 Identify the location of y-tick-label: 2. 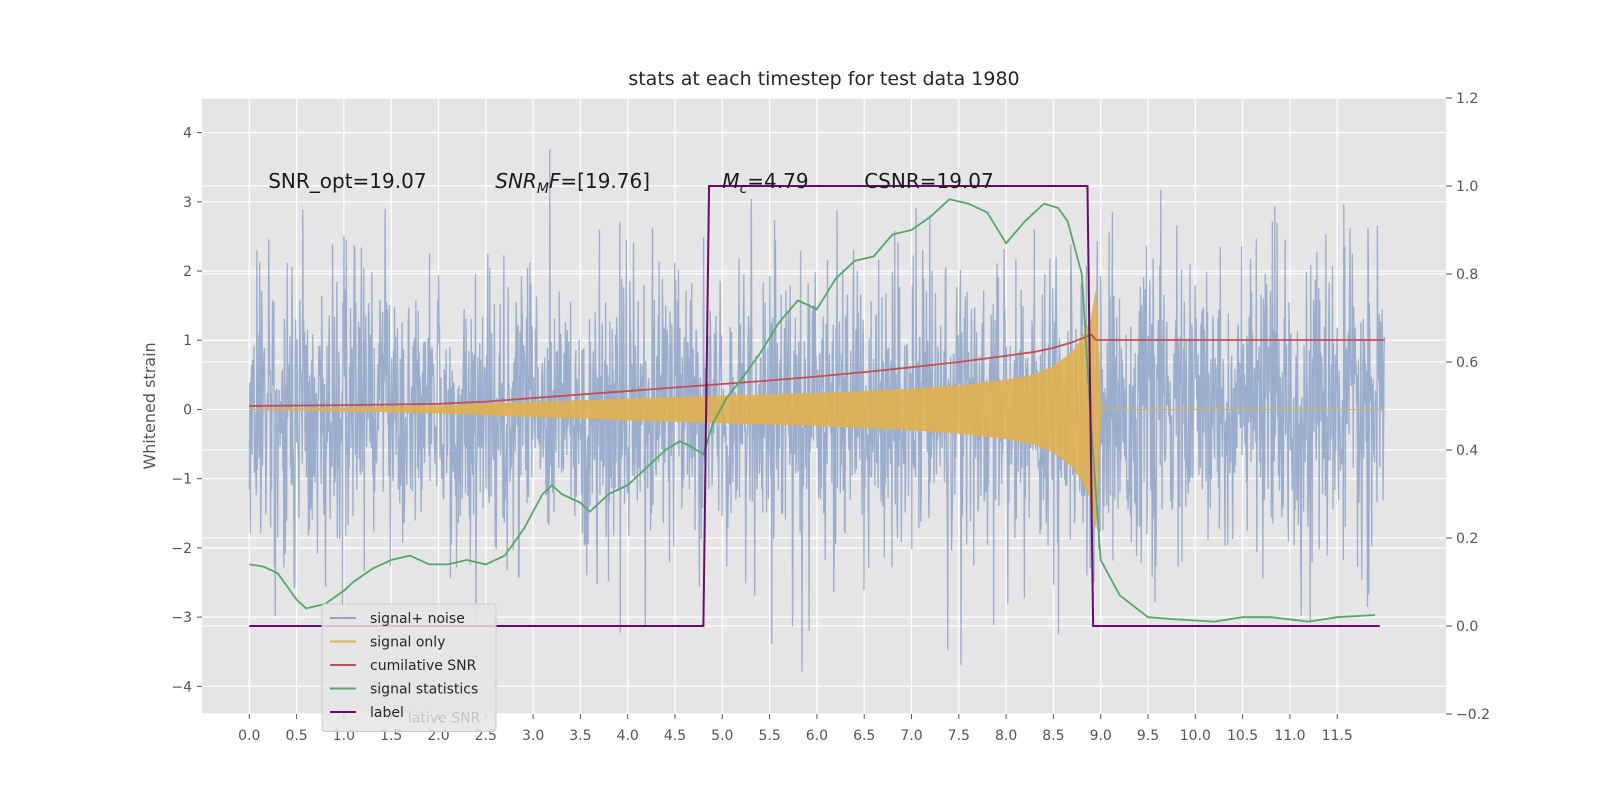
(187, 272).